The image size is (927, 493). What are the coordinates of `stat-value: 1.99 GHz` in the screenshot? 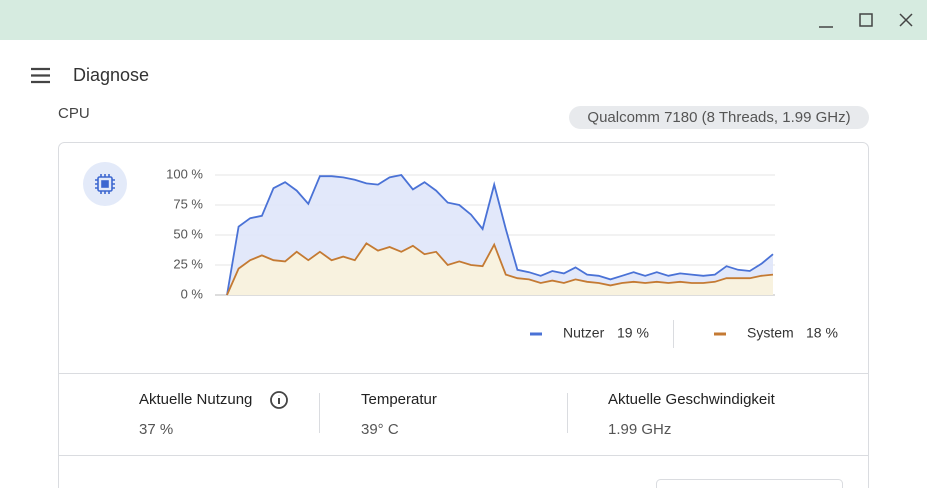 It's located at (639, 429).